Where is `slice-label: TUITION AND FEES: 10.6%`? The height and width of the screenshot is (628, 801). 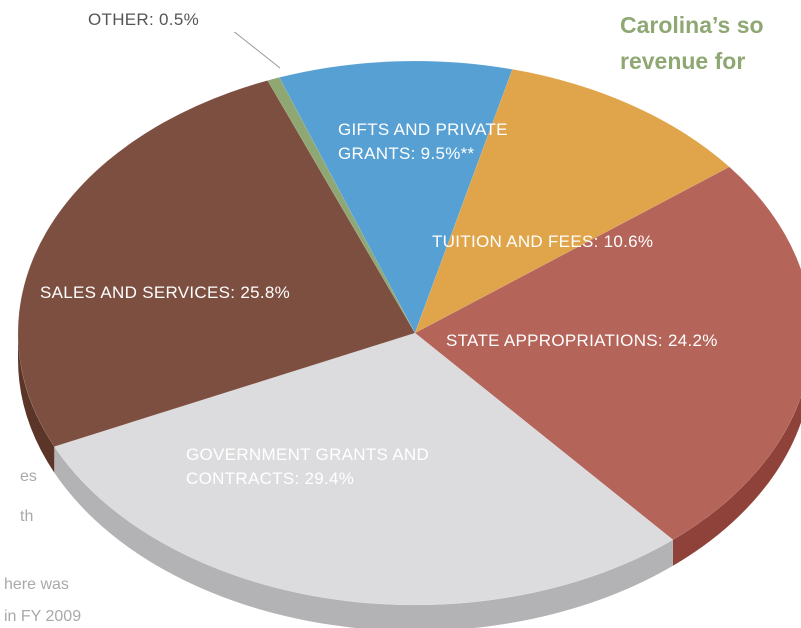 slice-label: TUITION AND FEES: 10.6% is located at coordinates (543, 241).